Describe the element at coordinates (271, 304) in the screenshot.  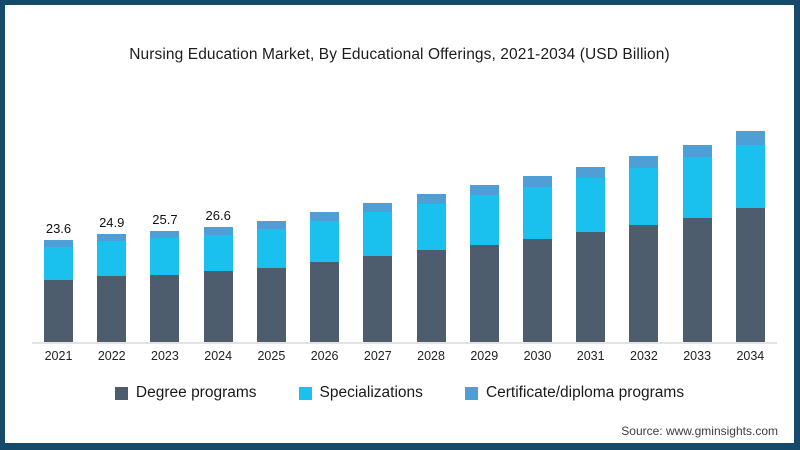
I see `bar-segment-2025-degree-programs` at that location.